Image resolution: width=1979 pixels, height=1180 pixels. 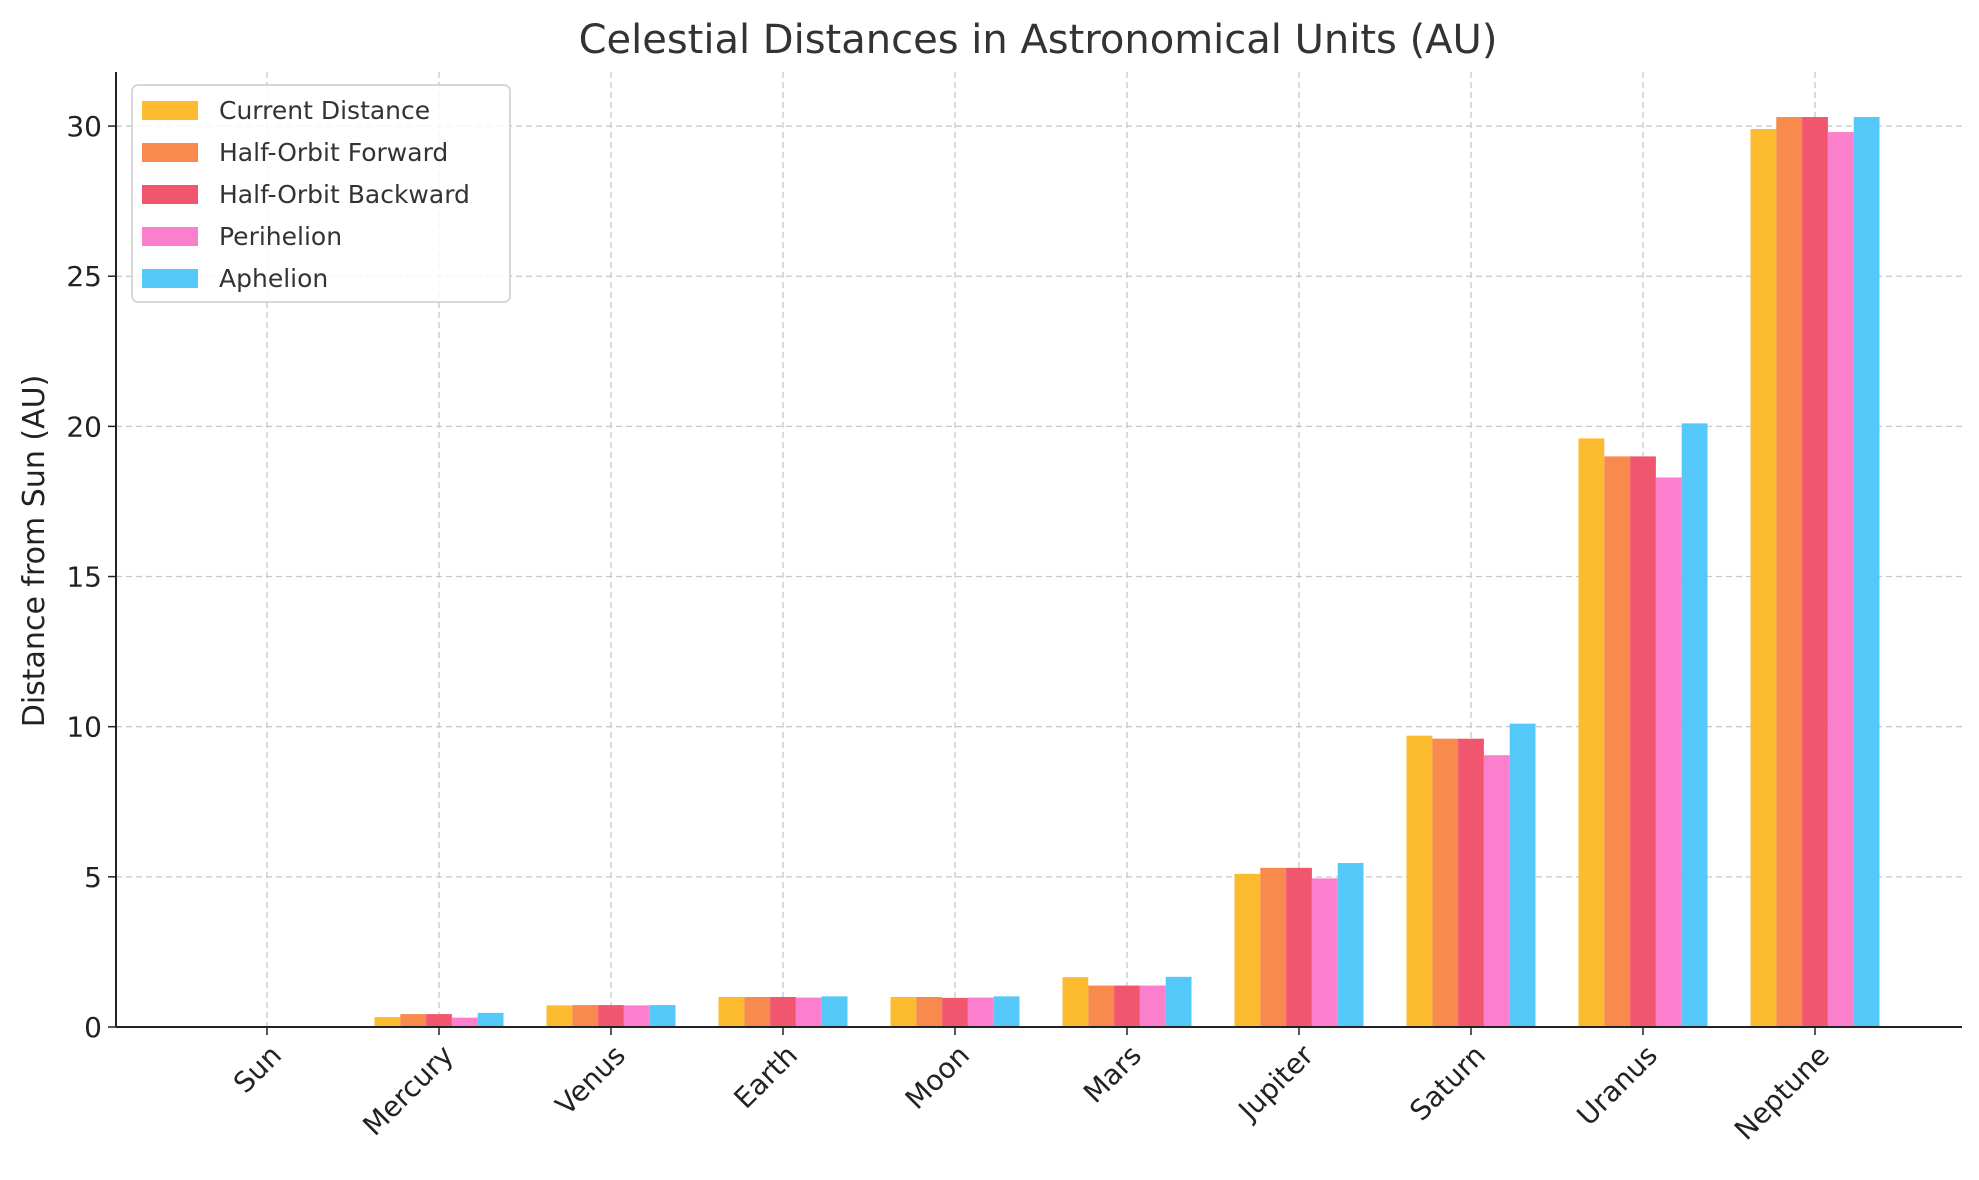 What do you see at coordinates (766, 1077) in the screenshot?
I see `x-tick-label: Earth` at bounding box center [766, 1077].